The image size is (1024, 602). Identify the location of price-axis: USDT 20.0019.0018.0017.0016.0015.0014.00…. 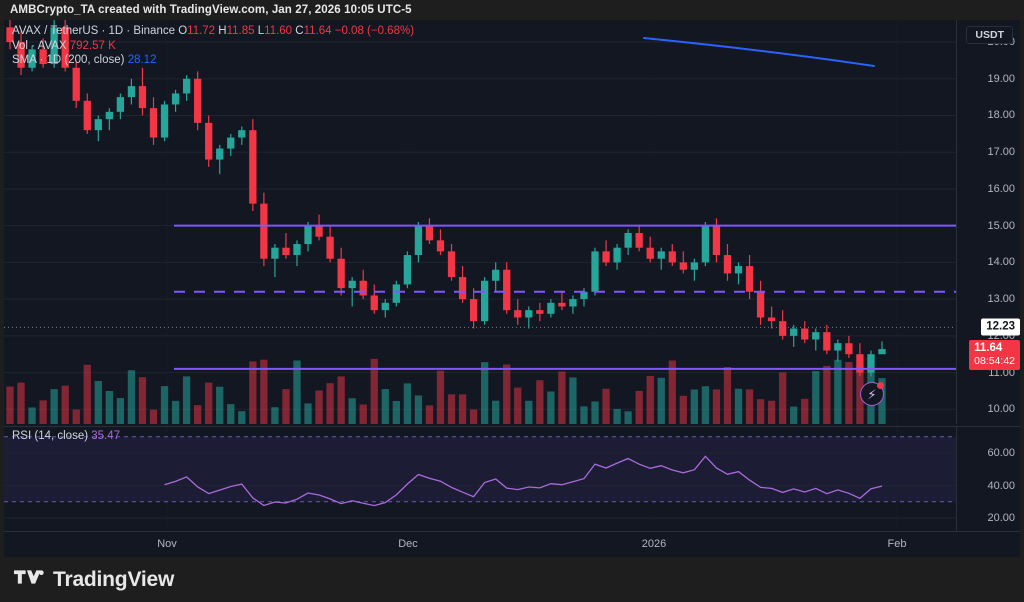
(988, 222).